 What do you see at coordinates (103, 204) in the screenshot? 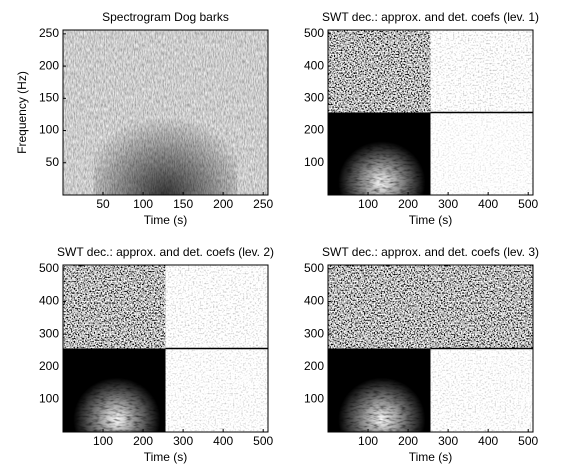
I see `x-tick-label: 50` at bounding box center [103, 204].